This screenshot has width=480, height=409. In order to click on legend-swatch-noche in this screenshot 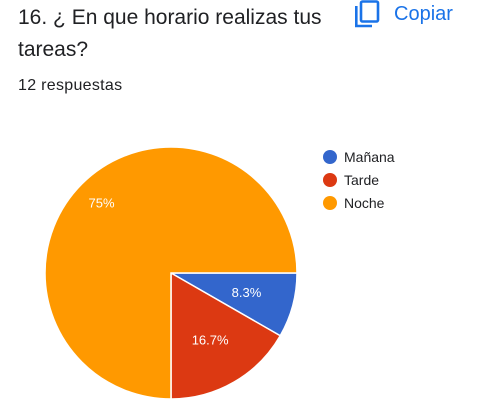, I will do `click(330, 202)`.